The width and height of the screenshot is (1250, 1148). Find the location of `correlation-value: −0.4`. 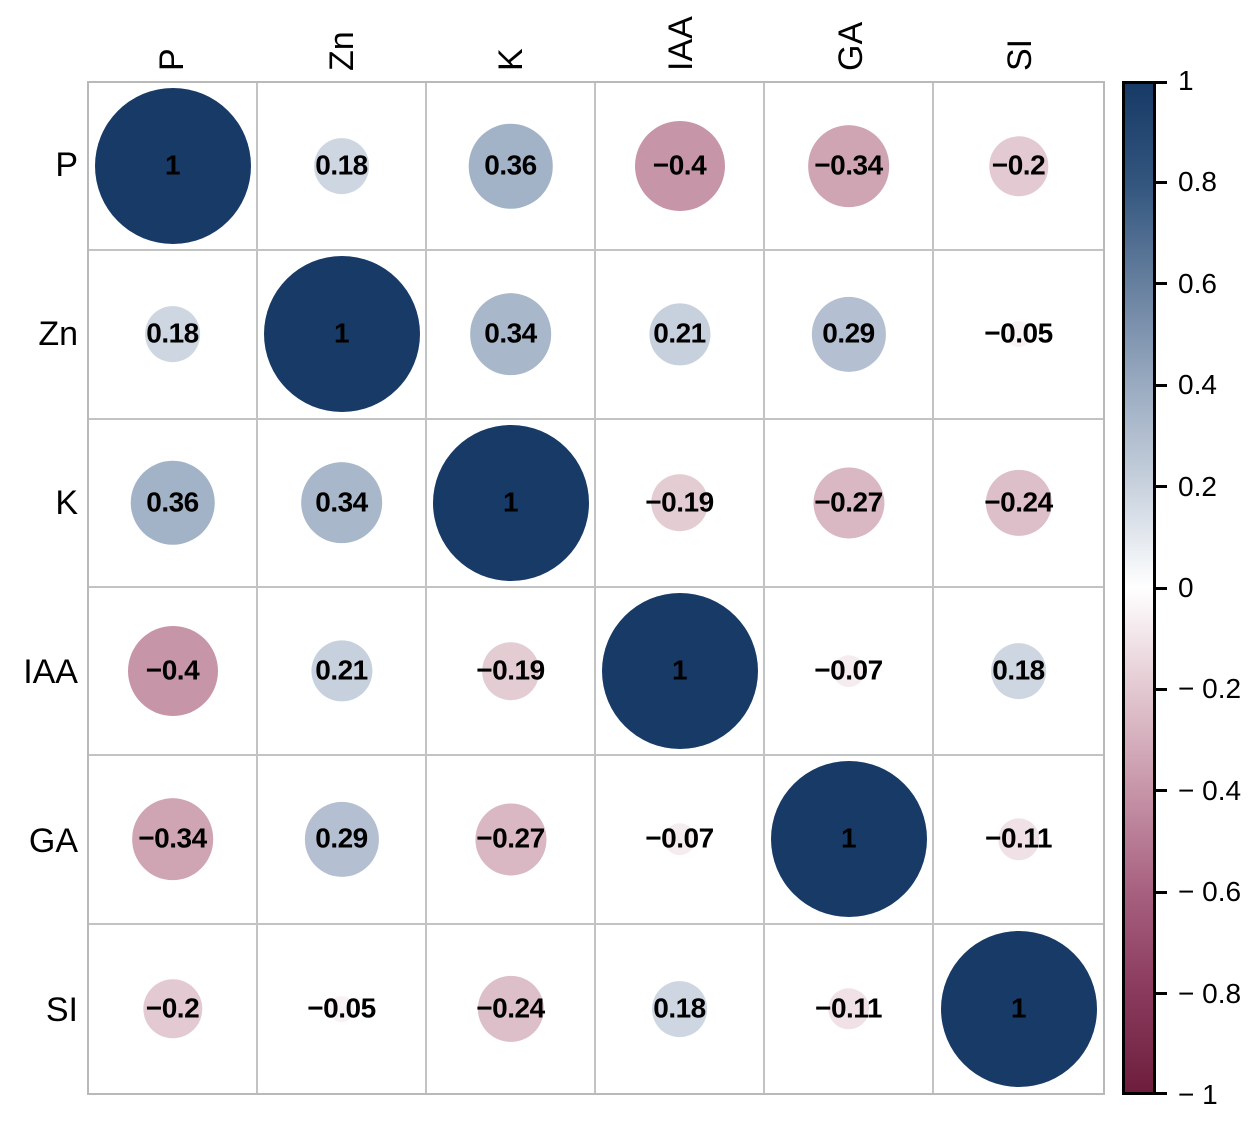

correlation-value: −0.4 is located at coordinates (172, 670).